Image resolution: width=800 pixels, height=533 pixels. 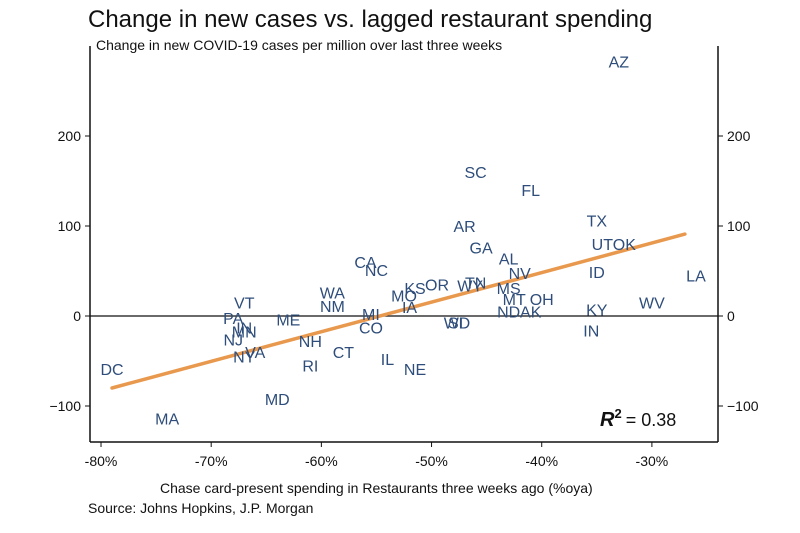 What do you see at coordinates (531, 313) in the screenshot?
I see `point-label-ak: AK` at bounding box center [531, 313].